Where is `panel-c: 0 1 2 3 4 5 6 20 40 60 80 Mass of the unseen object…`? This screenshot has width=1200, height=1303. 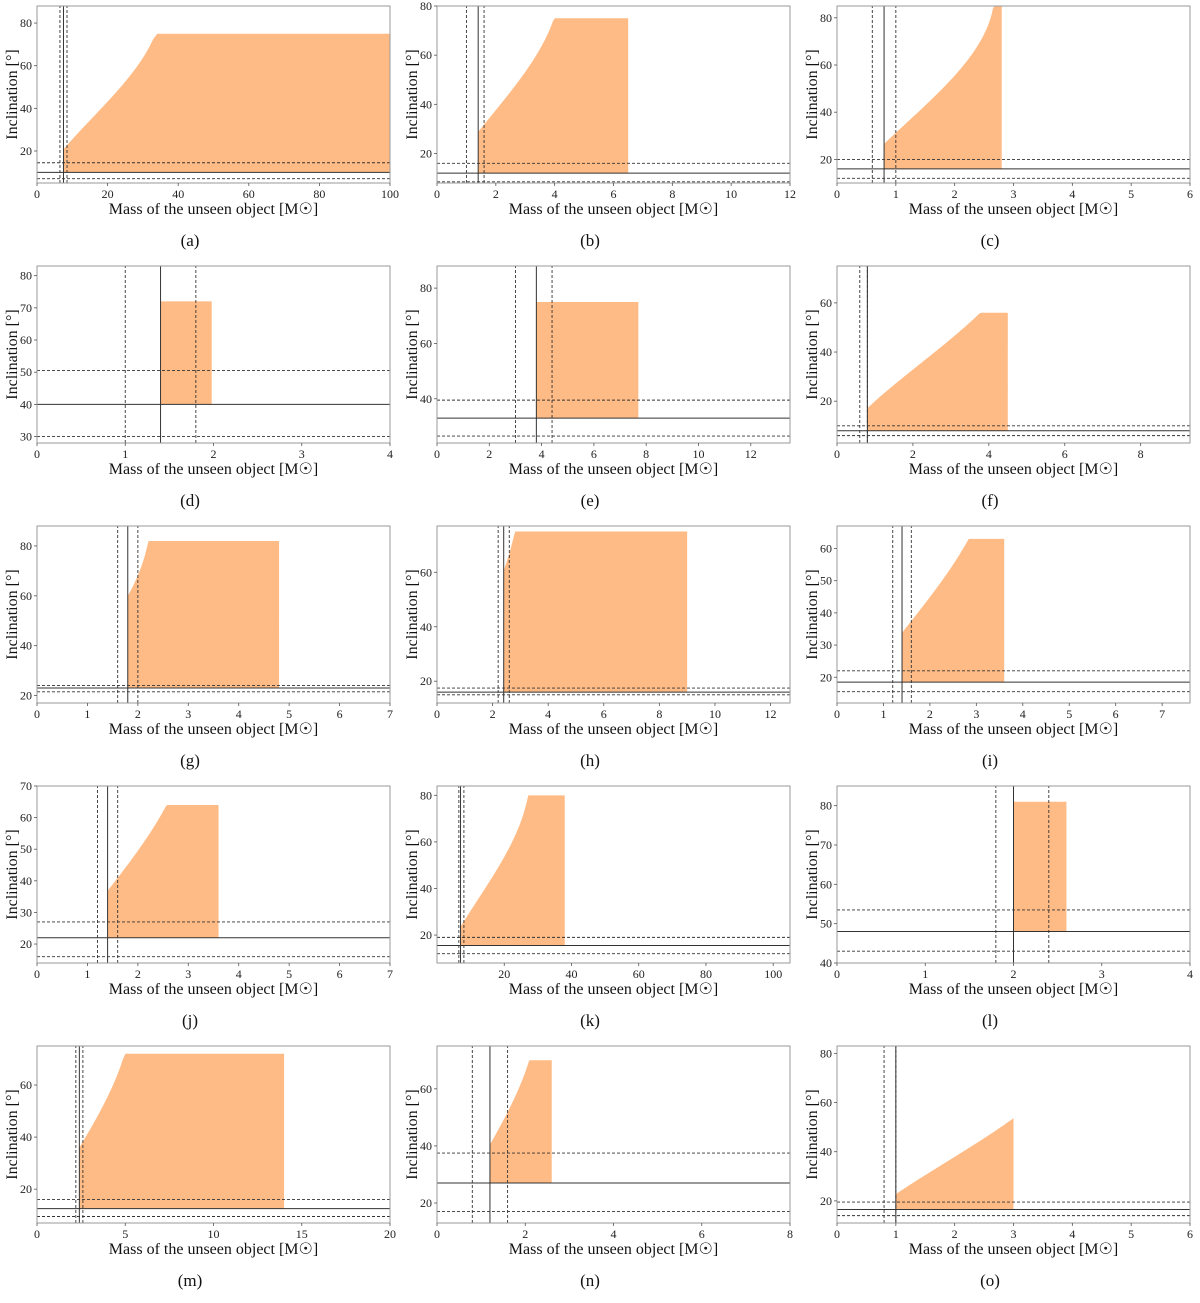
panel-c: 0 1 2 3 4 5 6 20 40 60 80 Mass of the unseen object… is located at coordinates (1000, 130).